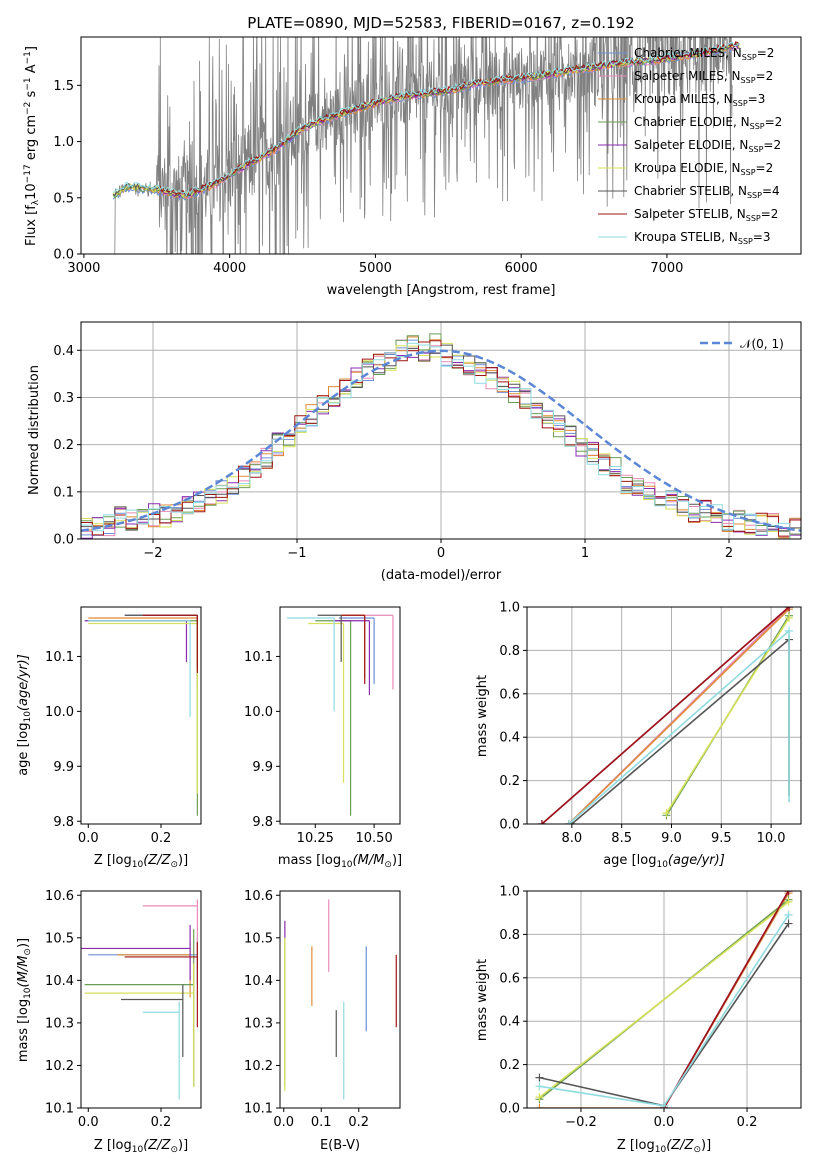  Describe the element at coordinates (690, 191) in the screenshot. I see `legend-label: Chabrier STELIB, N` at that location.